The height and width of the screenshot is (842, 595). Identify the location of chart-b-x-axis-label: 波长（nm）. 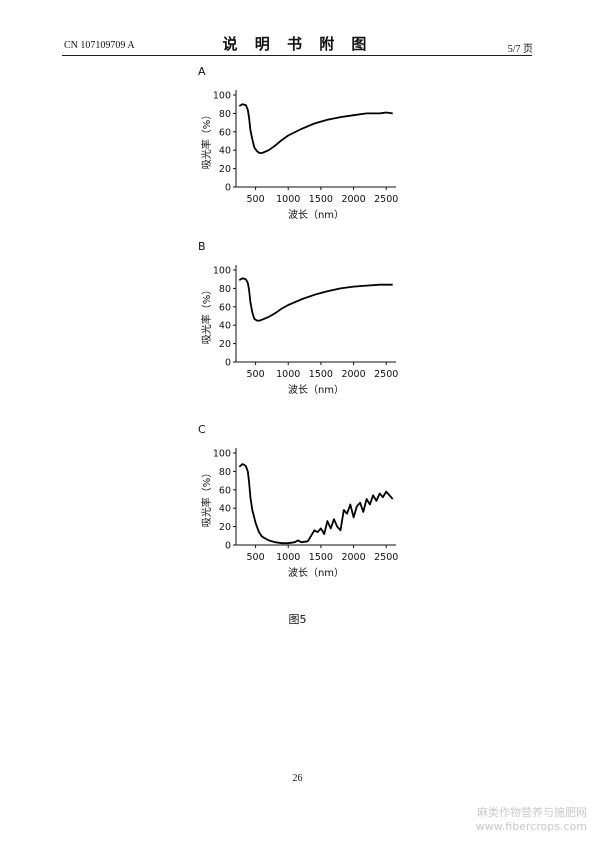
(316, 389).